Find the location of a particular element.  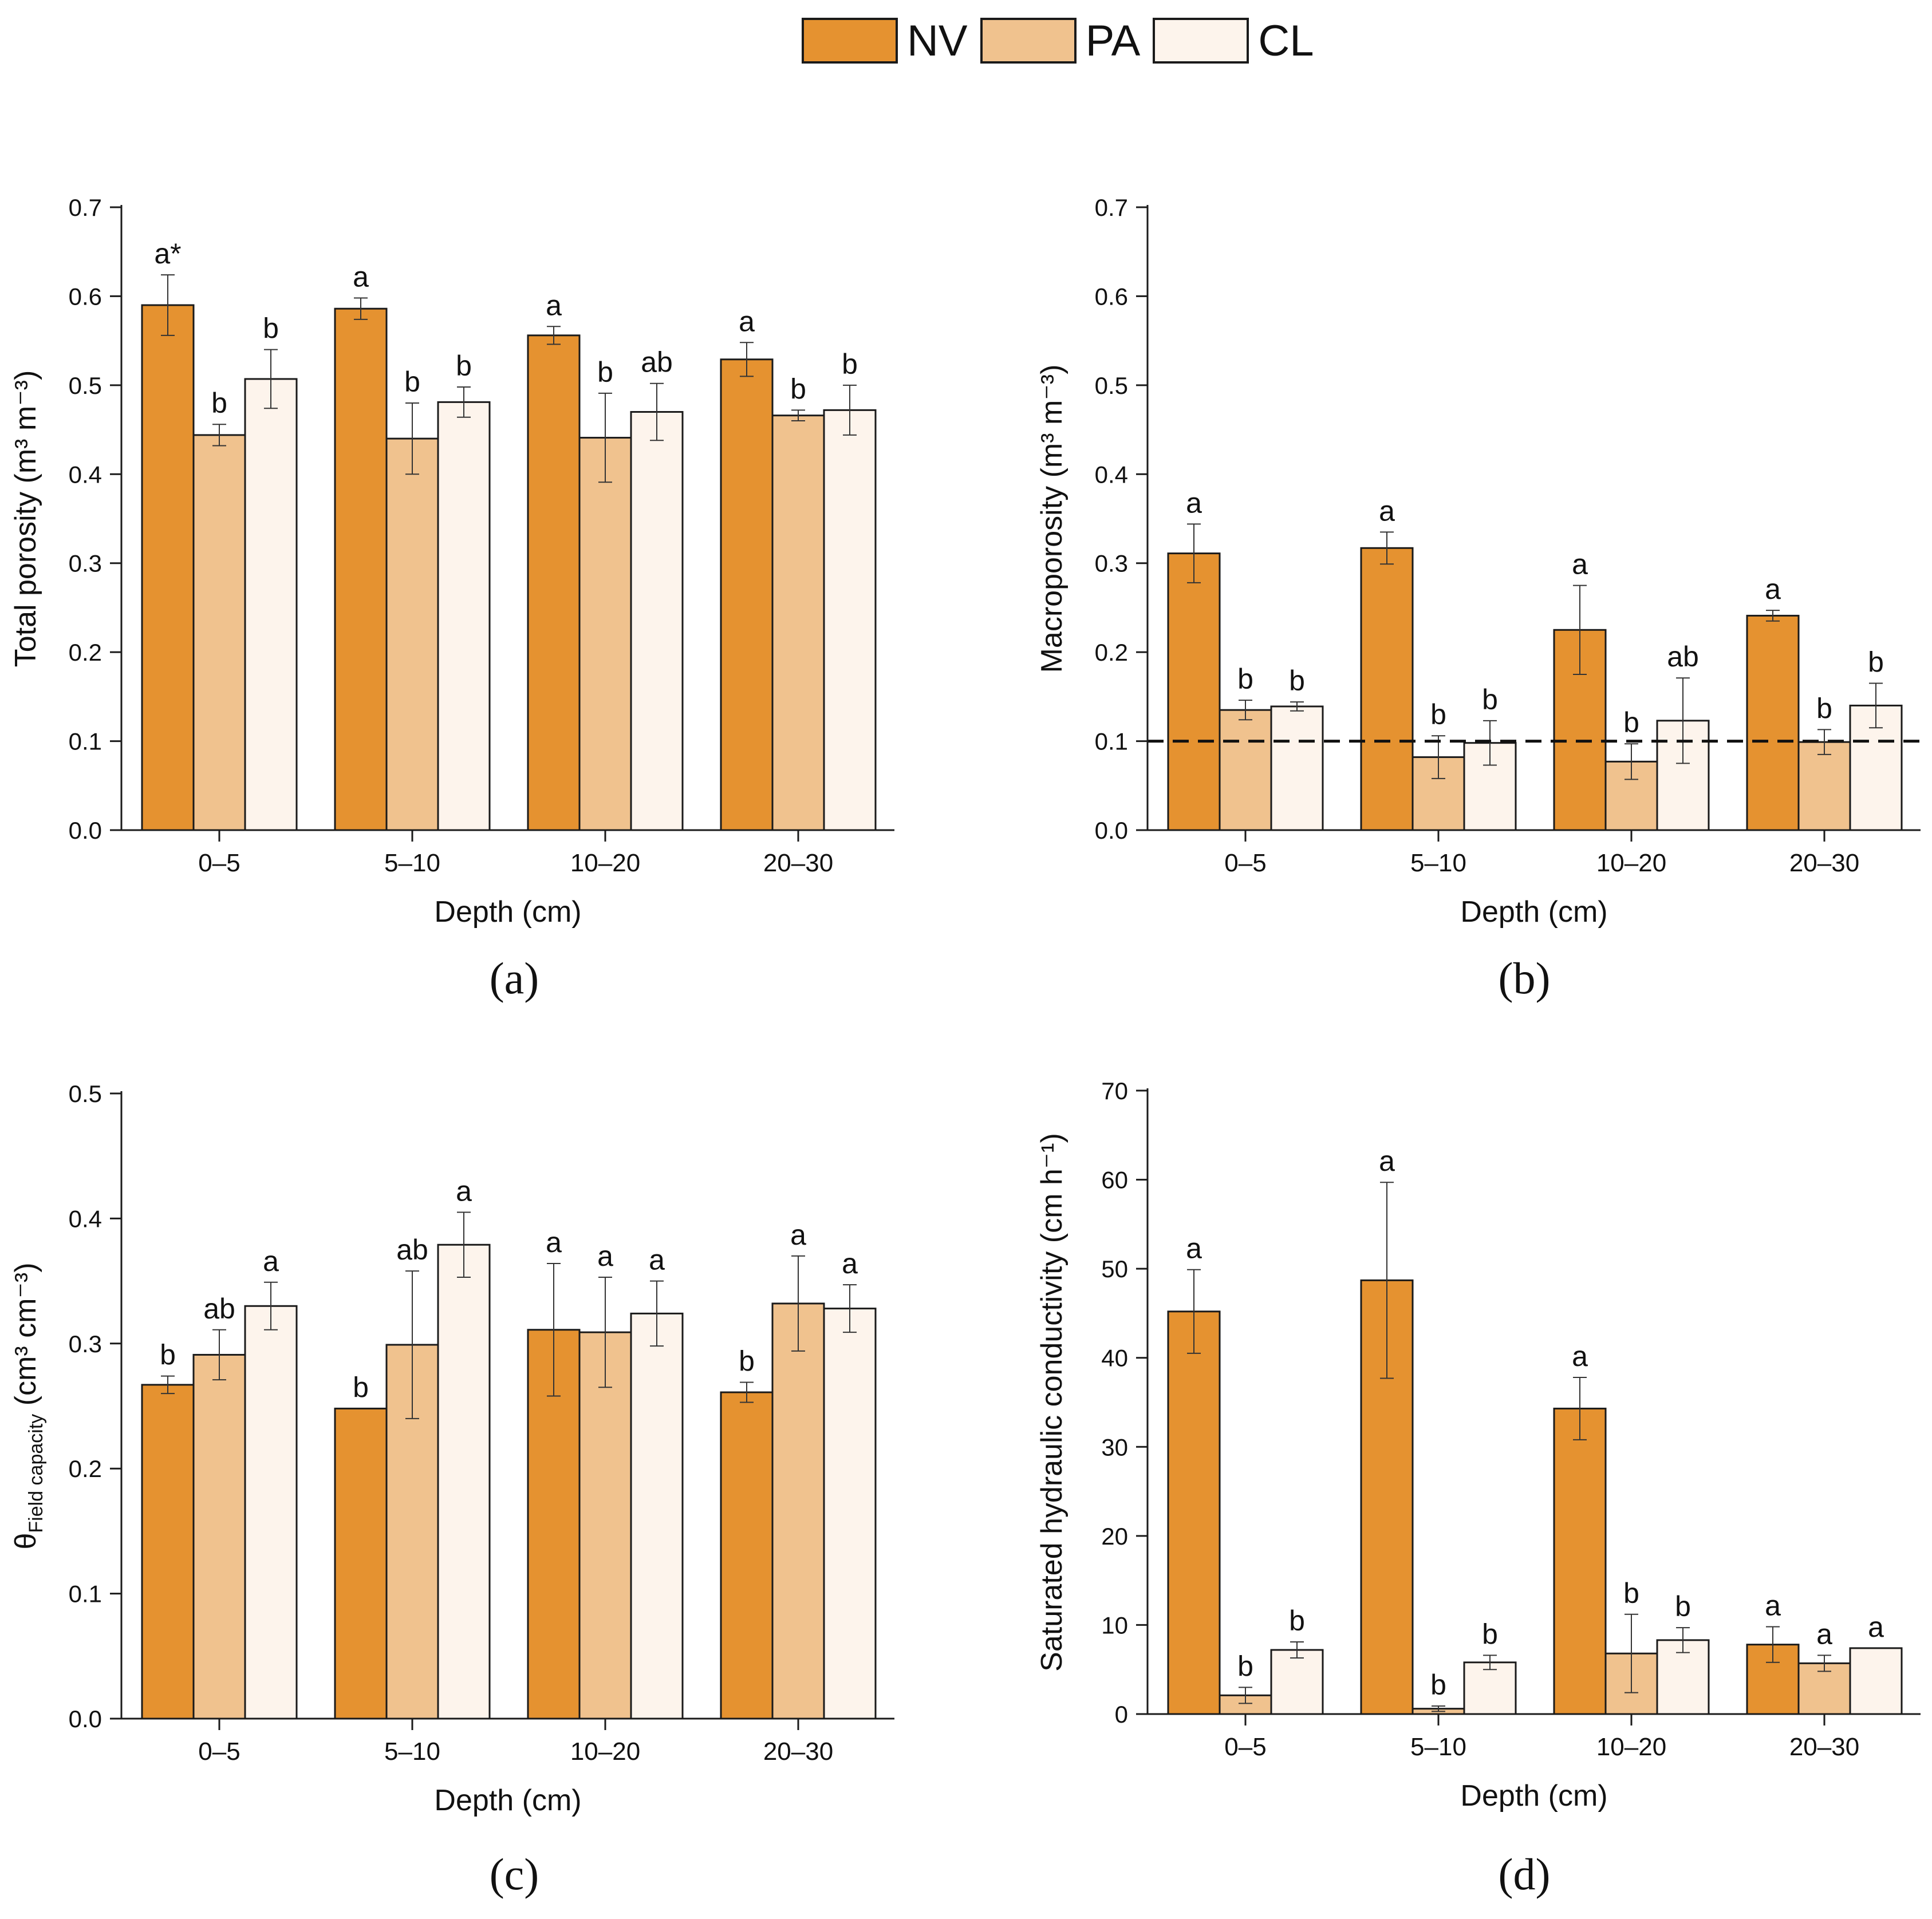

y-tick-label-2: 20 is located at coordinates (1114, 1537).